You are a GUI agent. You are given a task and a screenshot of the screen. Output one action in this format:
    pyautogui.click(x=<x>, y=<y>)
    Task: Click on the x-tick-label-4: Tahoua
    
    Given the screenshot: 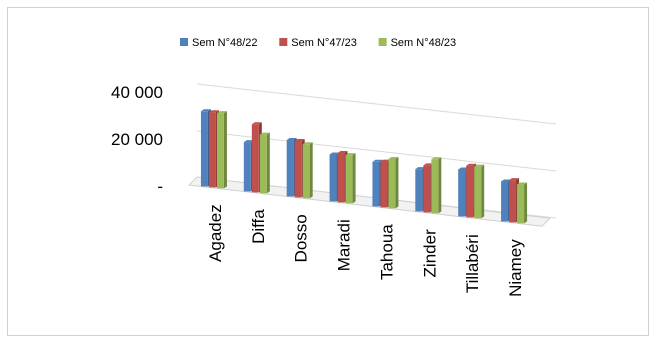 What is the action you would take?
    pyautogui.click(x=386, y=252)
    